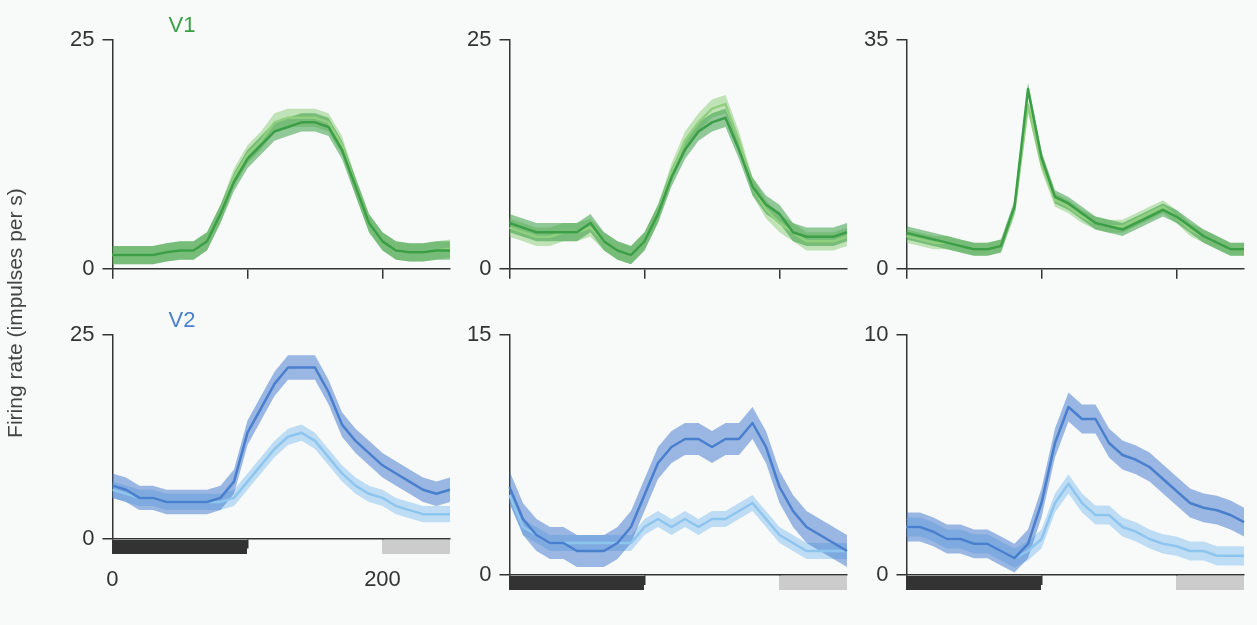 The image size is (1257, 625). What do you see at coordinates (876, 39) in the screenshot?
I see `y-tick-label: 35` at bounding box center [876, 39].